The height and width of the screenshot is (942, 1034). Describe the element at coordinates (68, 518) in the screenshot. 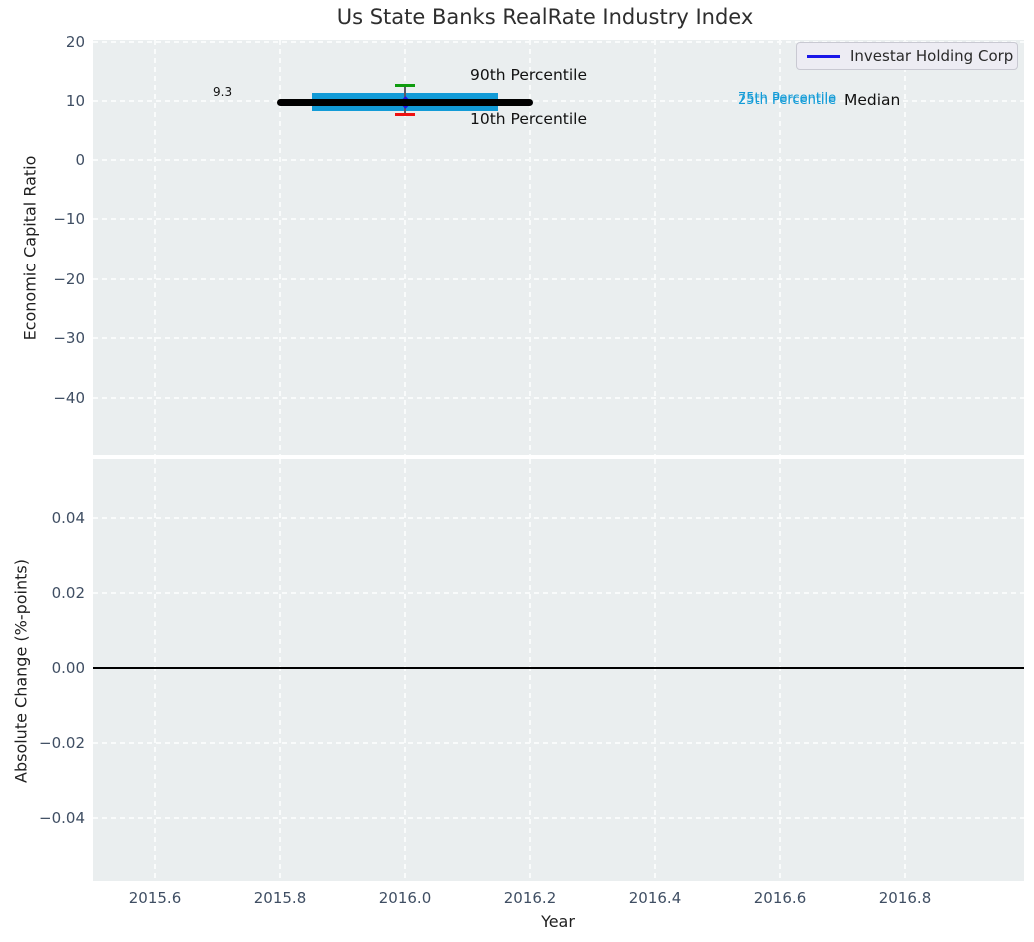

I see `ytick-label: 0.04` at that location.